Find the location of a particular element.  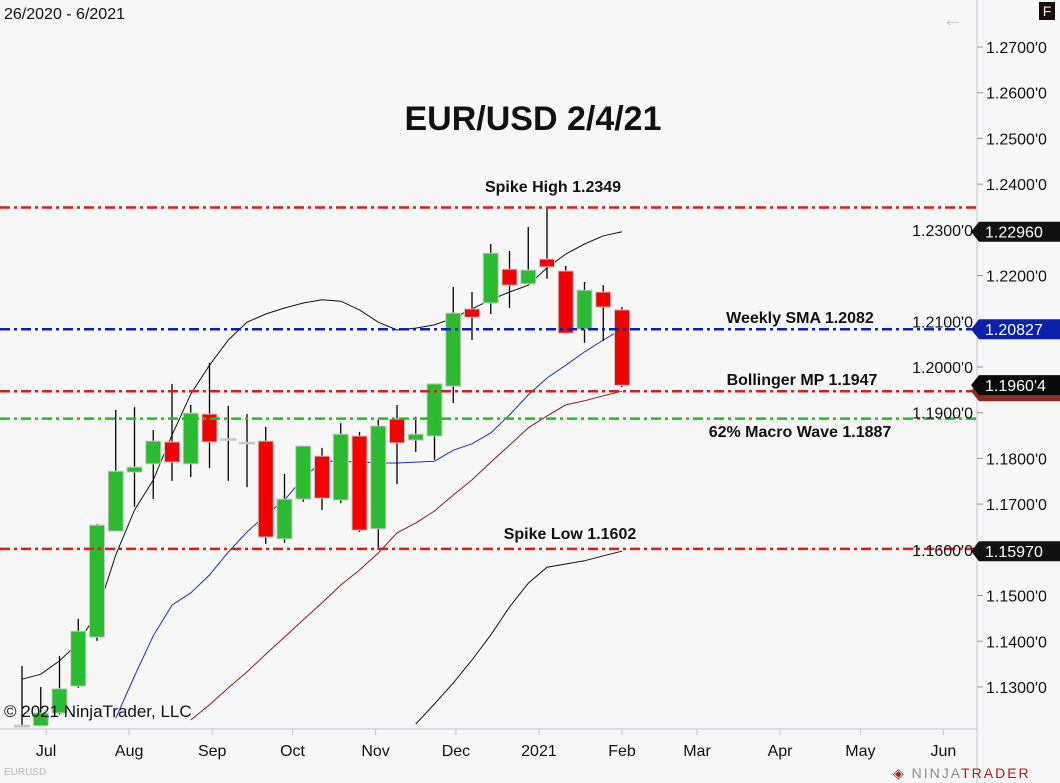

price-tag-label: 1.15970 is located at coordinates (1014, 552).